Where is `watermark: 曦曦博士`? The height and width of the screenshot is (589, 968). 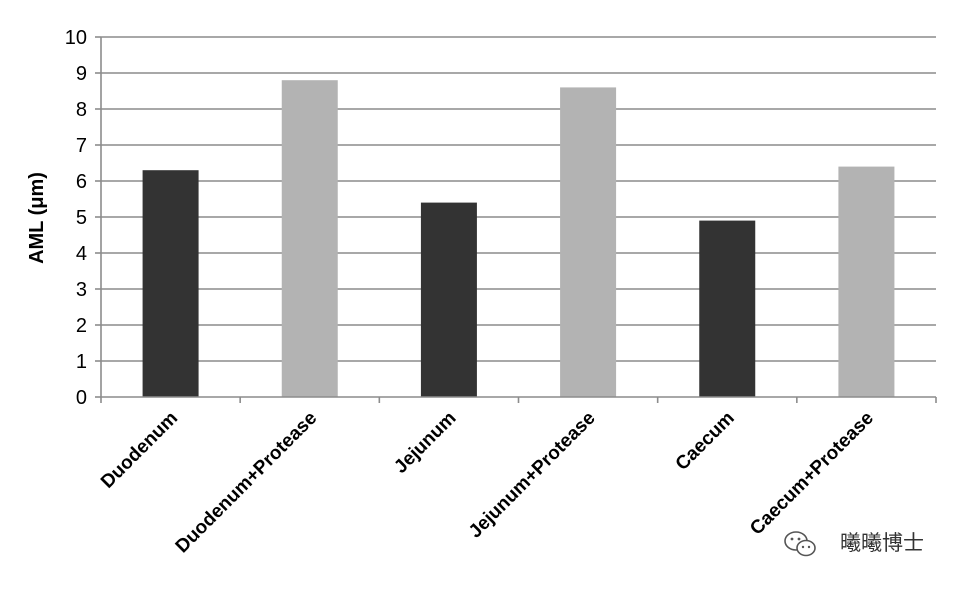
watermark: 曦曦博士 is located at coordinates (854, 544).